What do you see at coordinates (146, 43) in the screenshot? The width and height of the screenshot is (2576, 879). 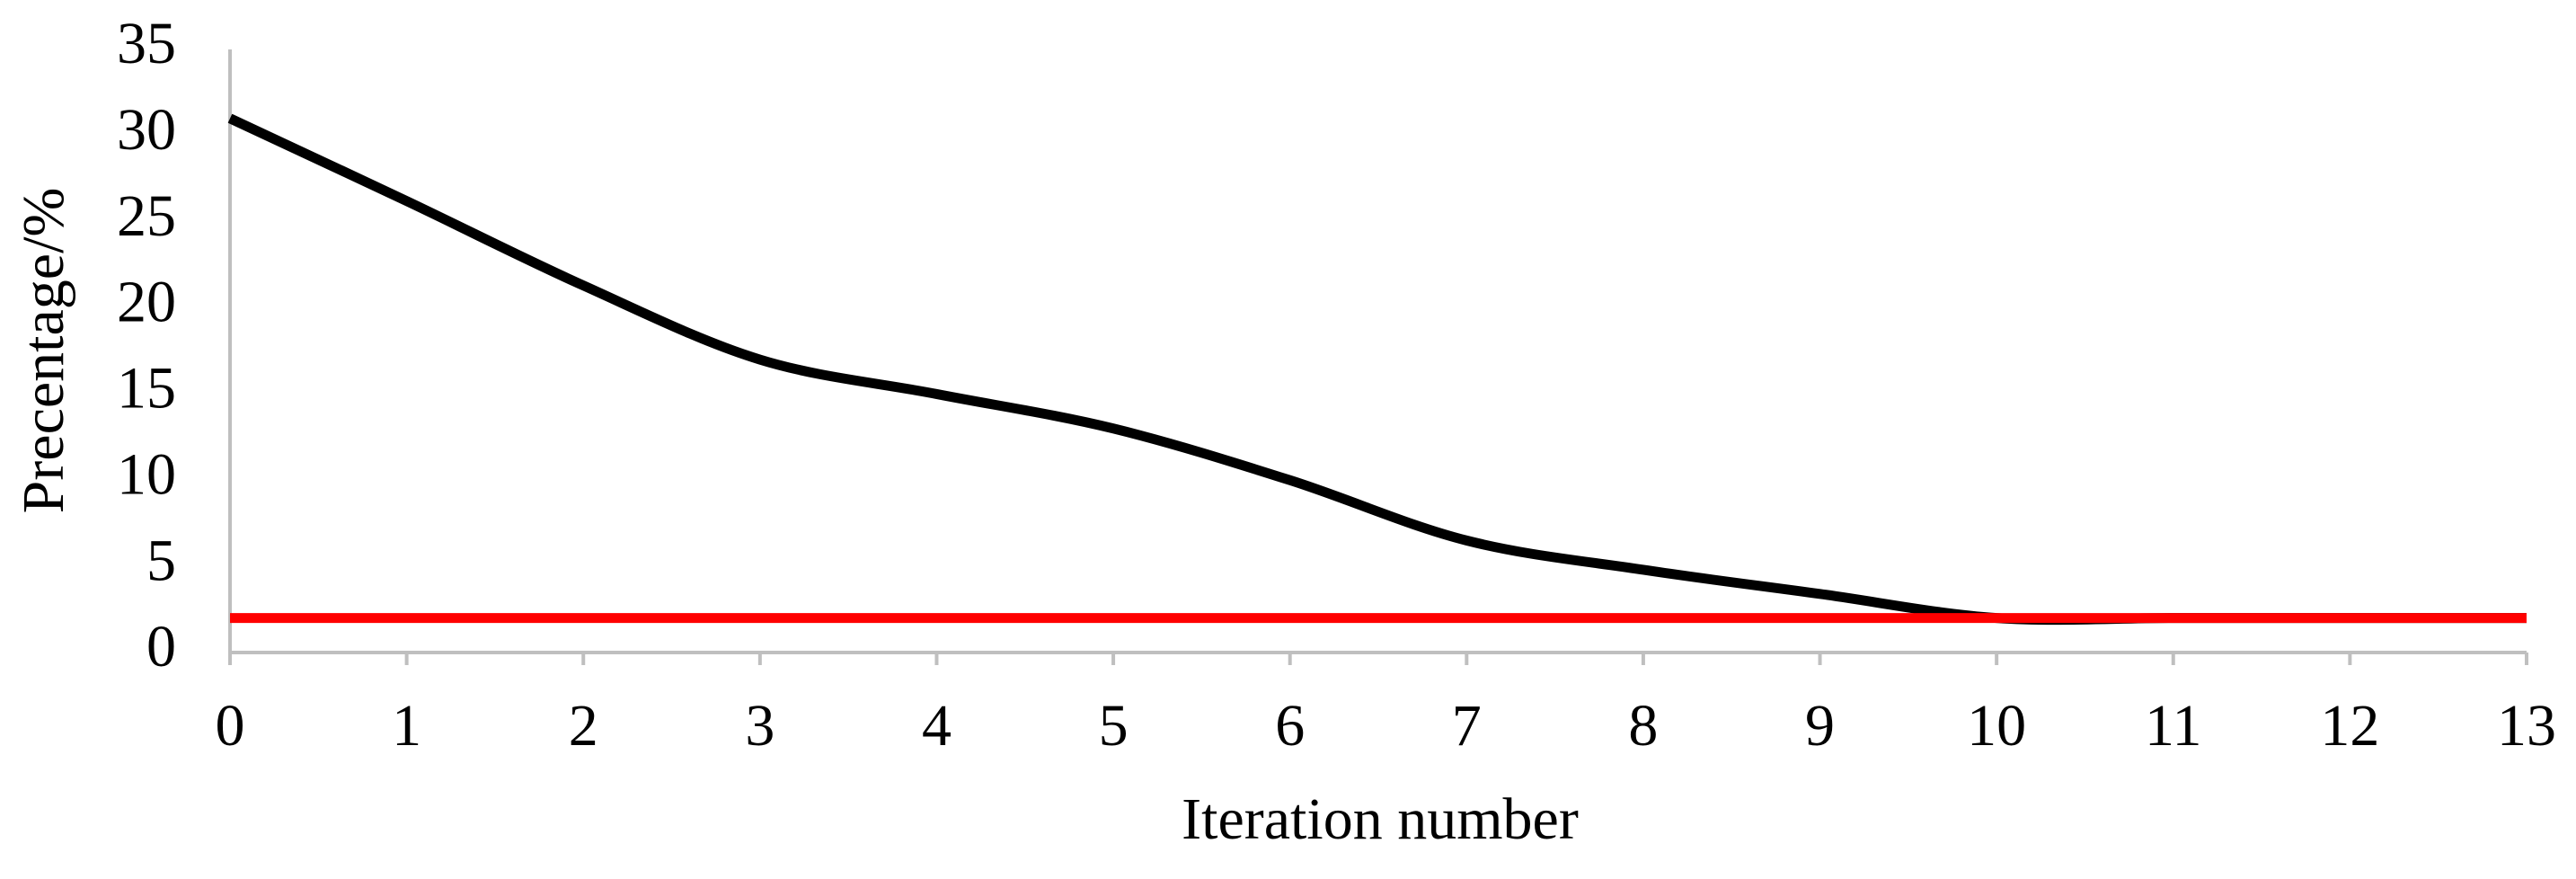 I see `y-tick-label: 35` at bounding box center [146, 43].